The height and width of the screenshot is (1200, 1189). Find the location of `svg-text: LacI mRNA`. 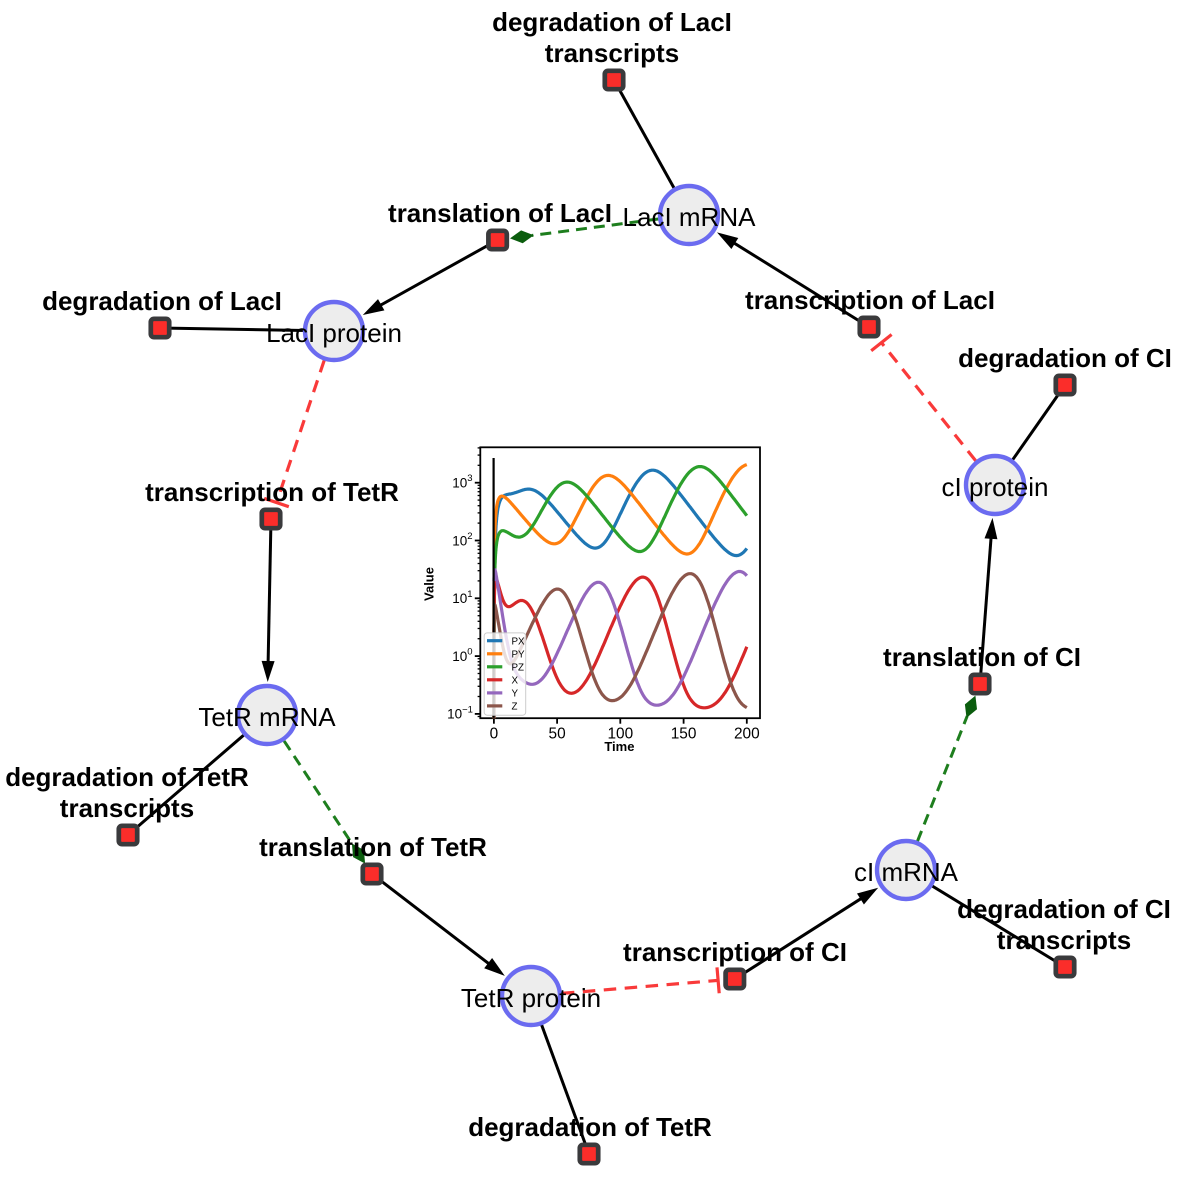

svg-text: LacI mRNA is located at coordinates (690, 217).